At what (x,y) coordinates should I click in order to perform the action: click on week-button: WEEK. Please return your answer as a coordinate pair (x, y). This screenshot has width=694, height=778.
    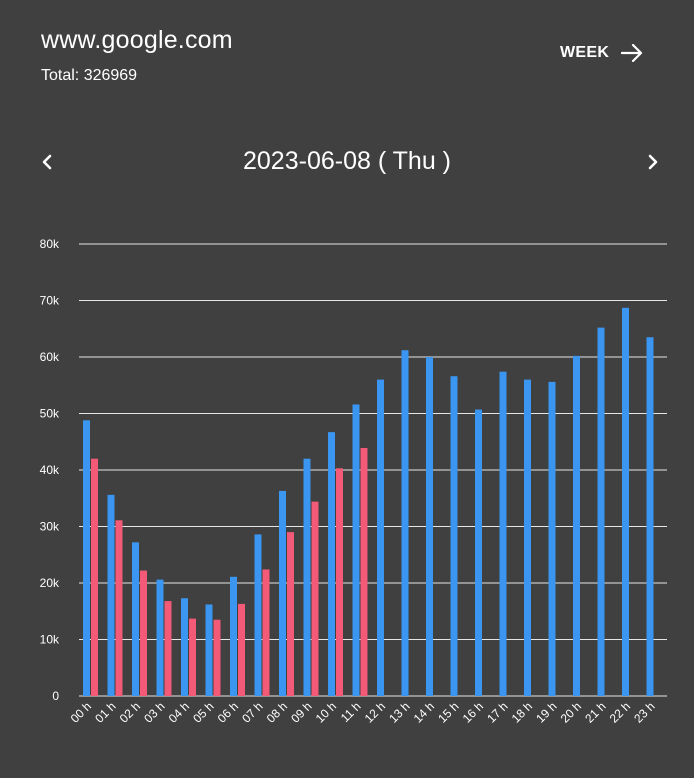
    Looking at the image, I should click on (601, 53).